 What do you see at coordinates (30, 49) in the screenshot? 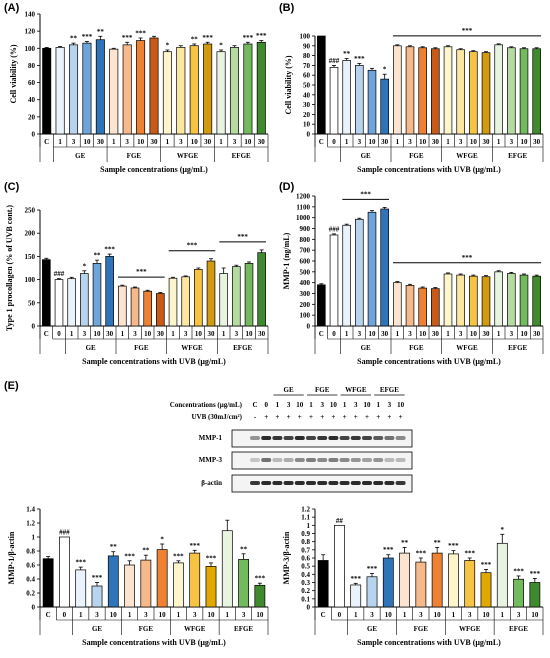
I see `y-tick-label: 100` at bounding box center [30, 49].